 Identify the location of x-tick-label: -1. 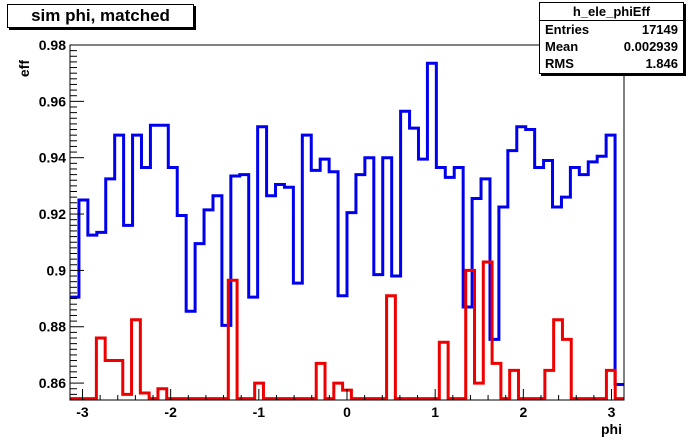
(259, 412).